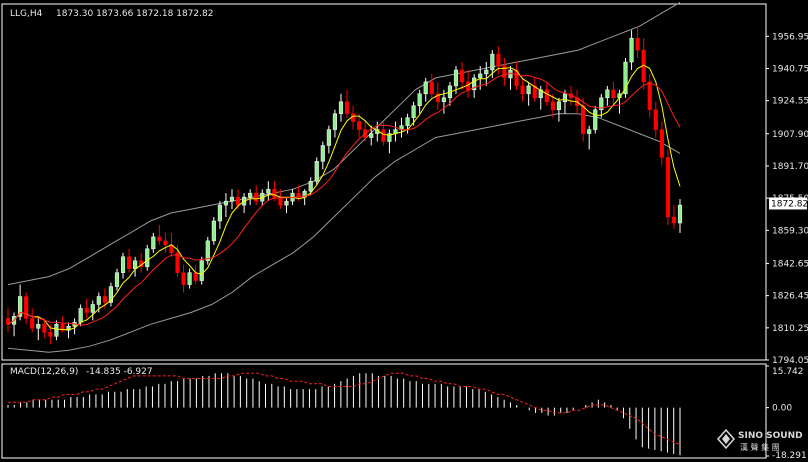 This screenshot has height=462, width=808. Describe the element at coordinates (344, 409) in the screenshot. I see `macd-signal-line` at that location.